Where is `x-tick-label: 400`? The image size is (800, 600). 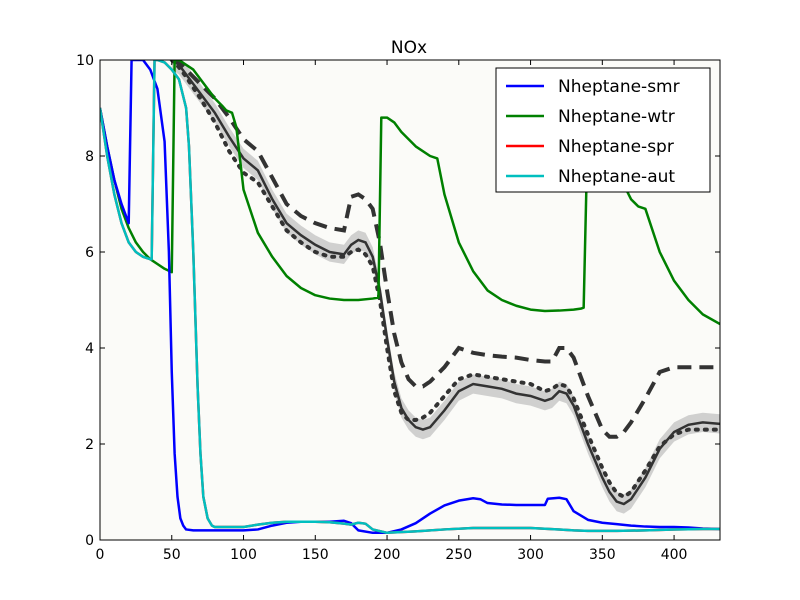
x-tick-label: 400 is located at coordinates (674, 555).